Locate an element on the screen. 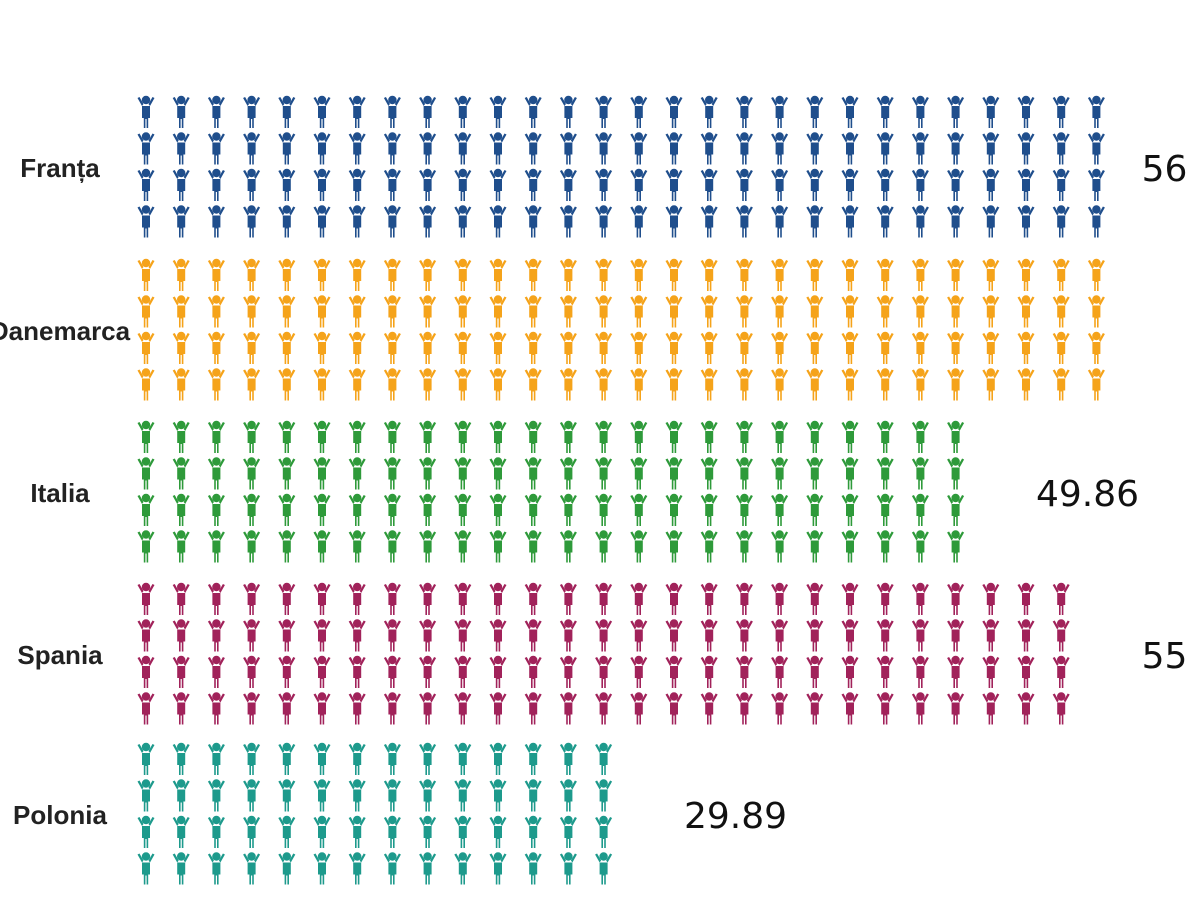  value-label-spania: 55 is located at coordinates (1165, 656).